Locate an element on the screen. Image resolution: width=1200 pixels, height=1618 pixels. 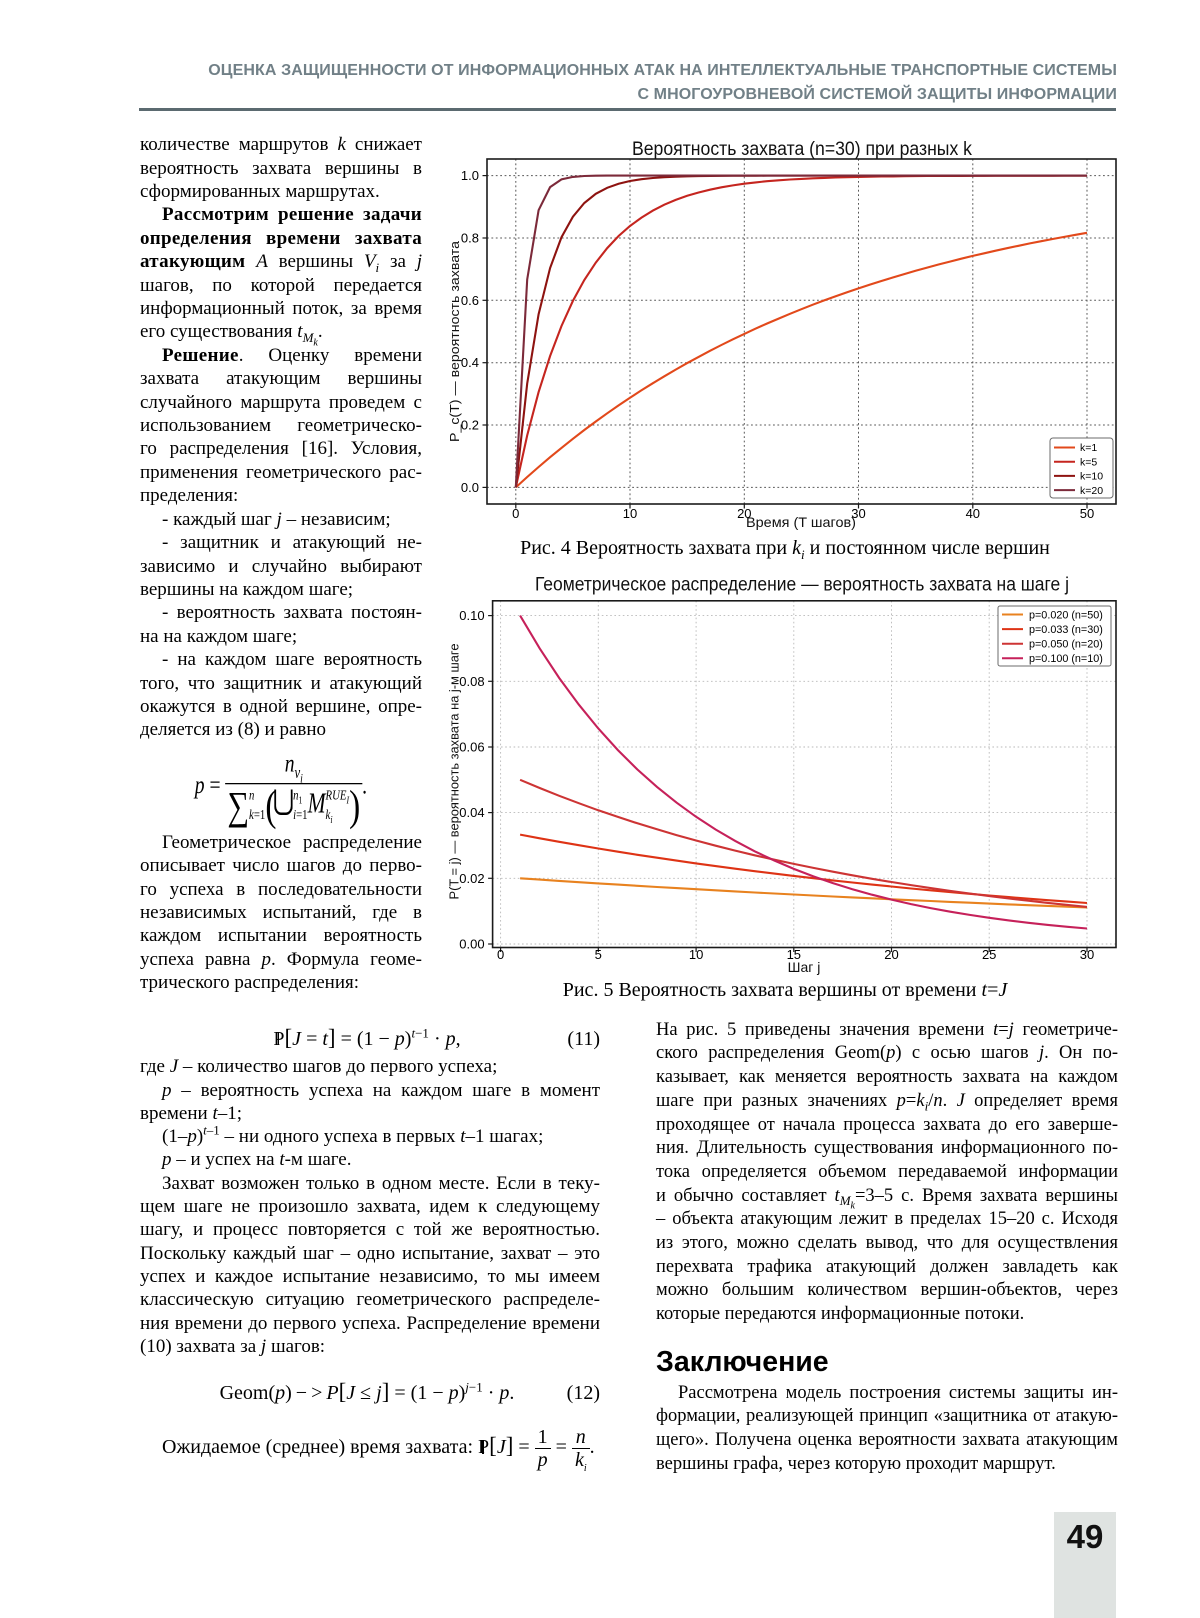
svg-text: k=5 is located at coordinates (1088, 462).